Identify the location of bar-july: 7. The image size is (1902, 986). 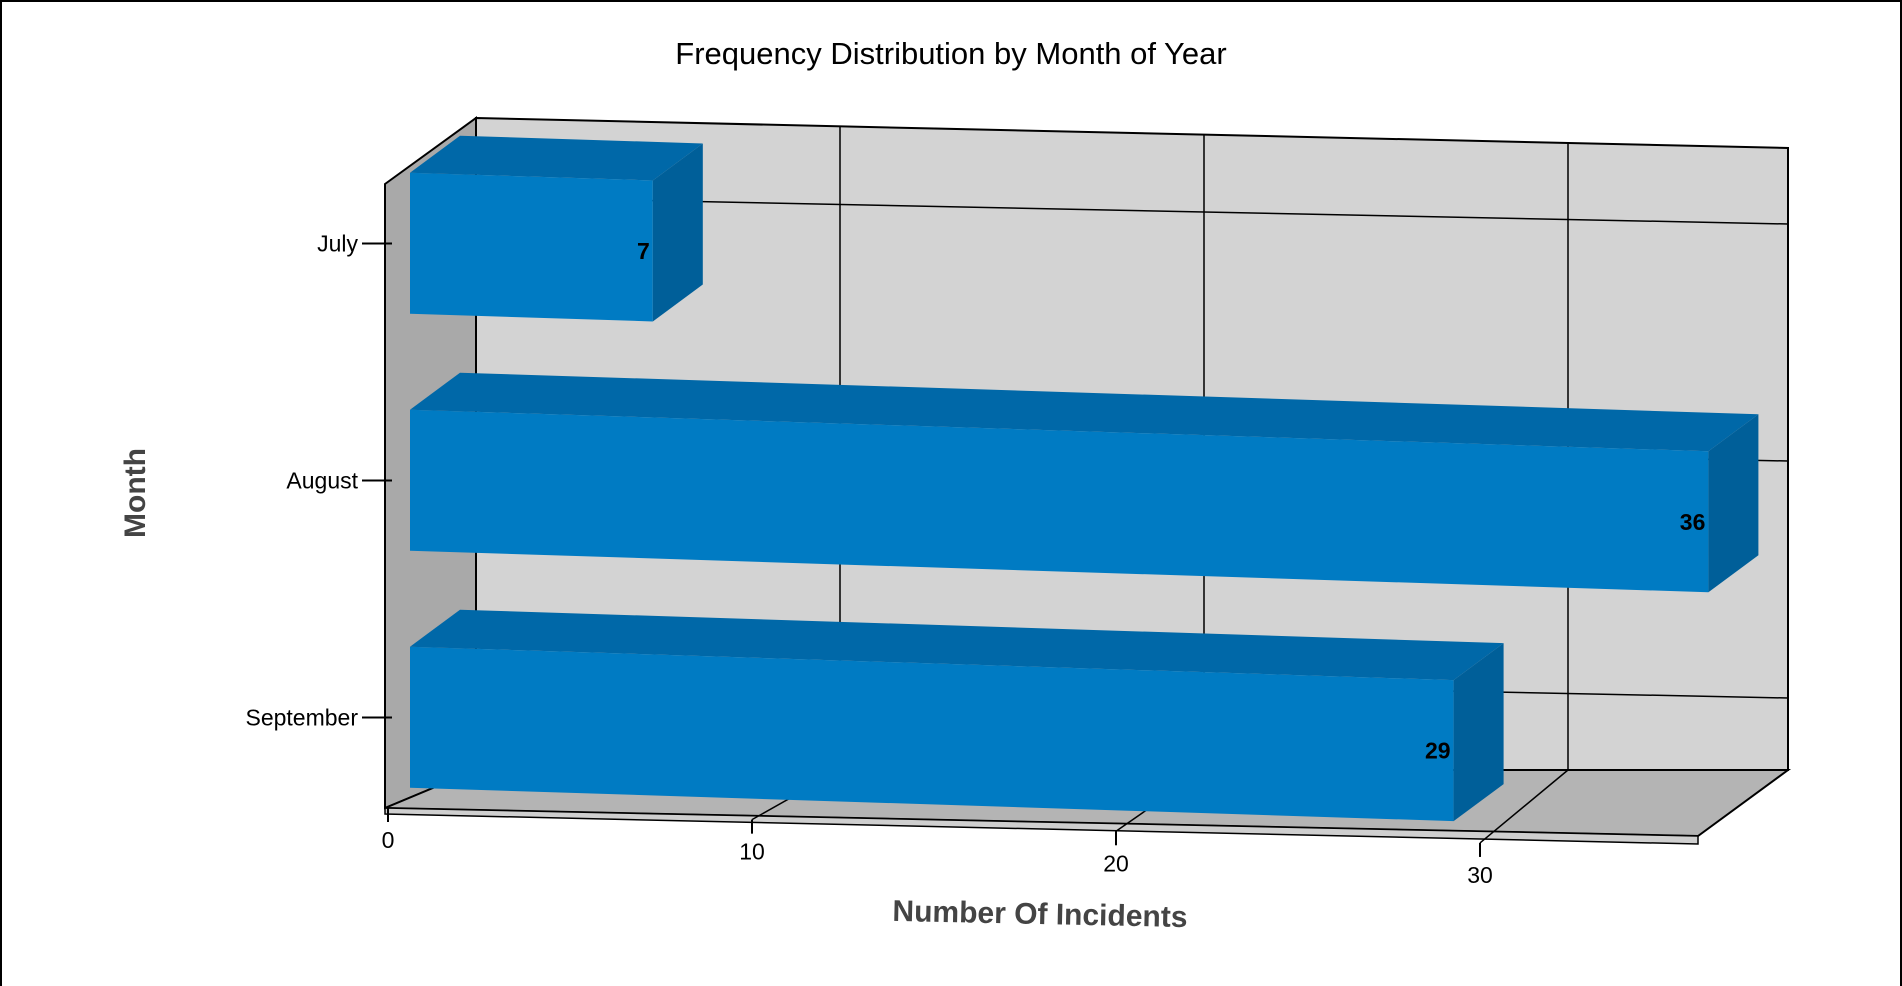
(556, 228).